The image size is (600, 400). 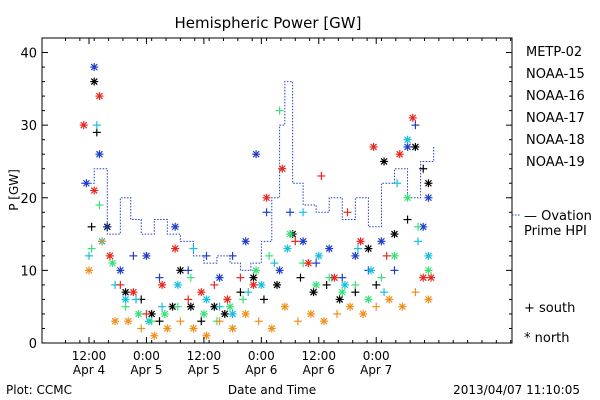 I want to click on y-tick-label: 20, so click(x=28, y=199).